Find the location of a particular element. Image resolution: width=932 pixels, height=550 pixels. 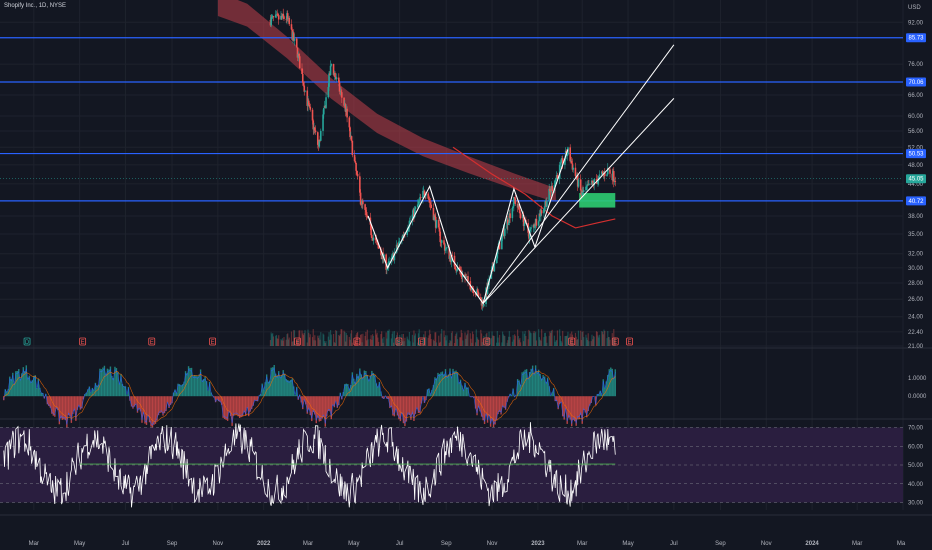

time-tick-label: May is located at coordinates (627, 544).